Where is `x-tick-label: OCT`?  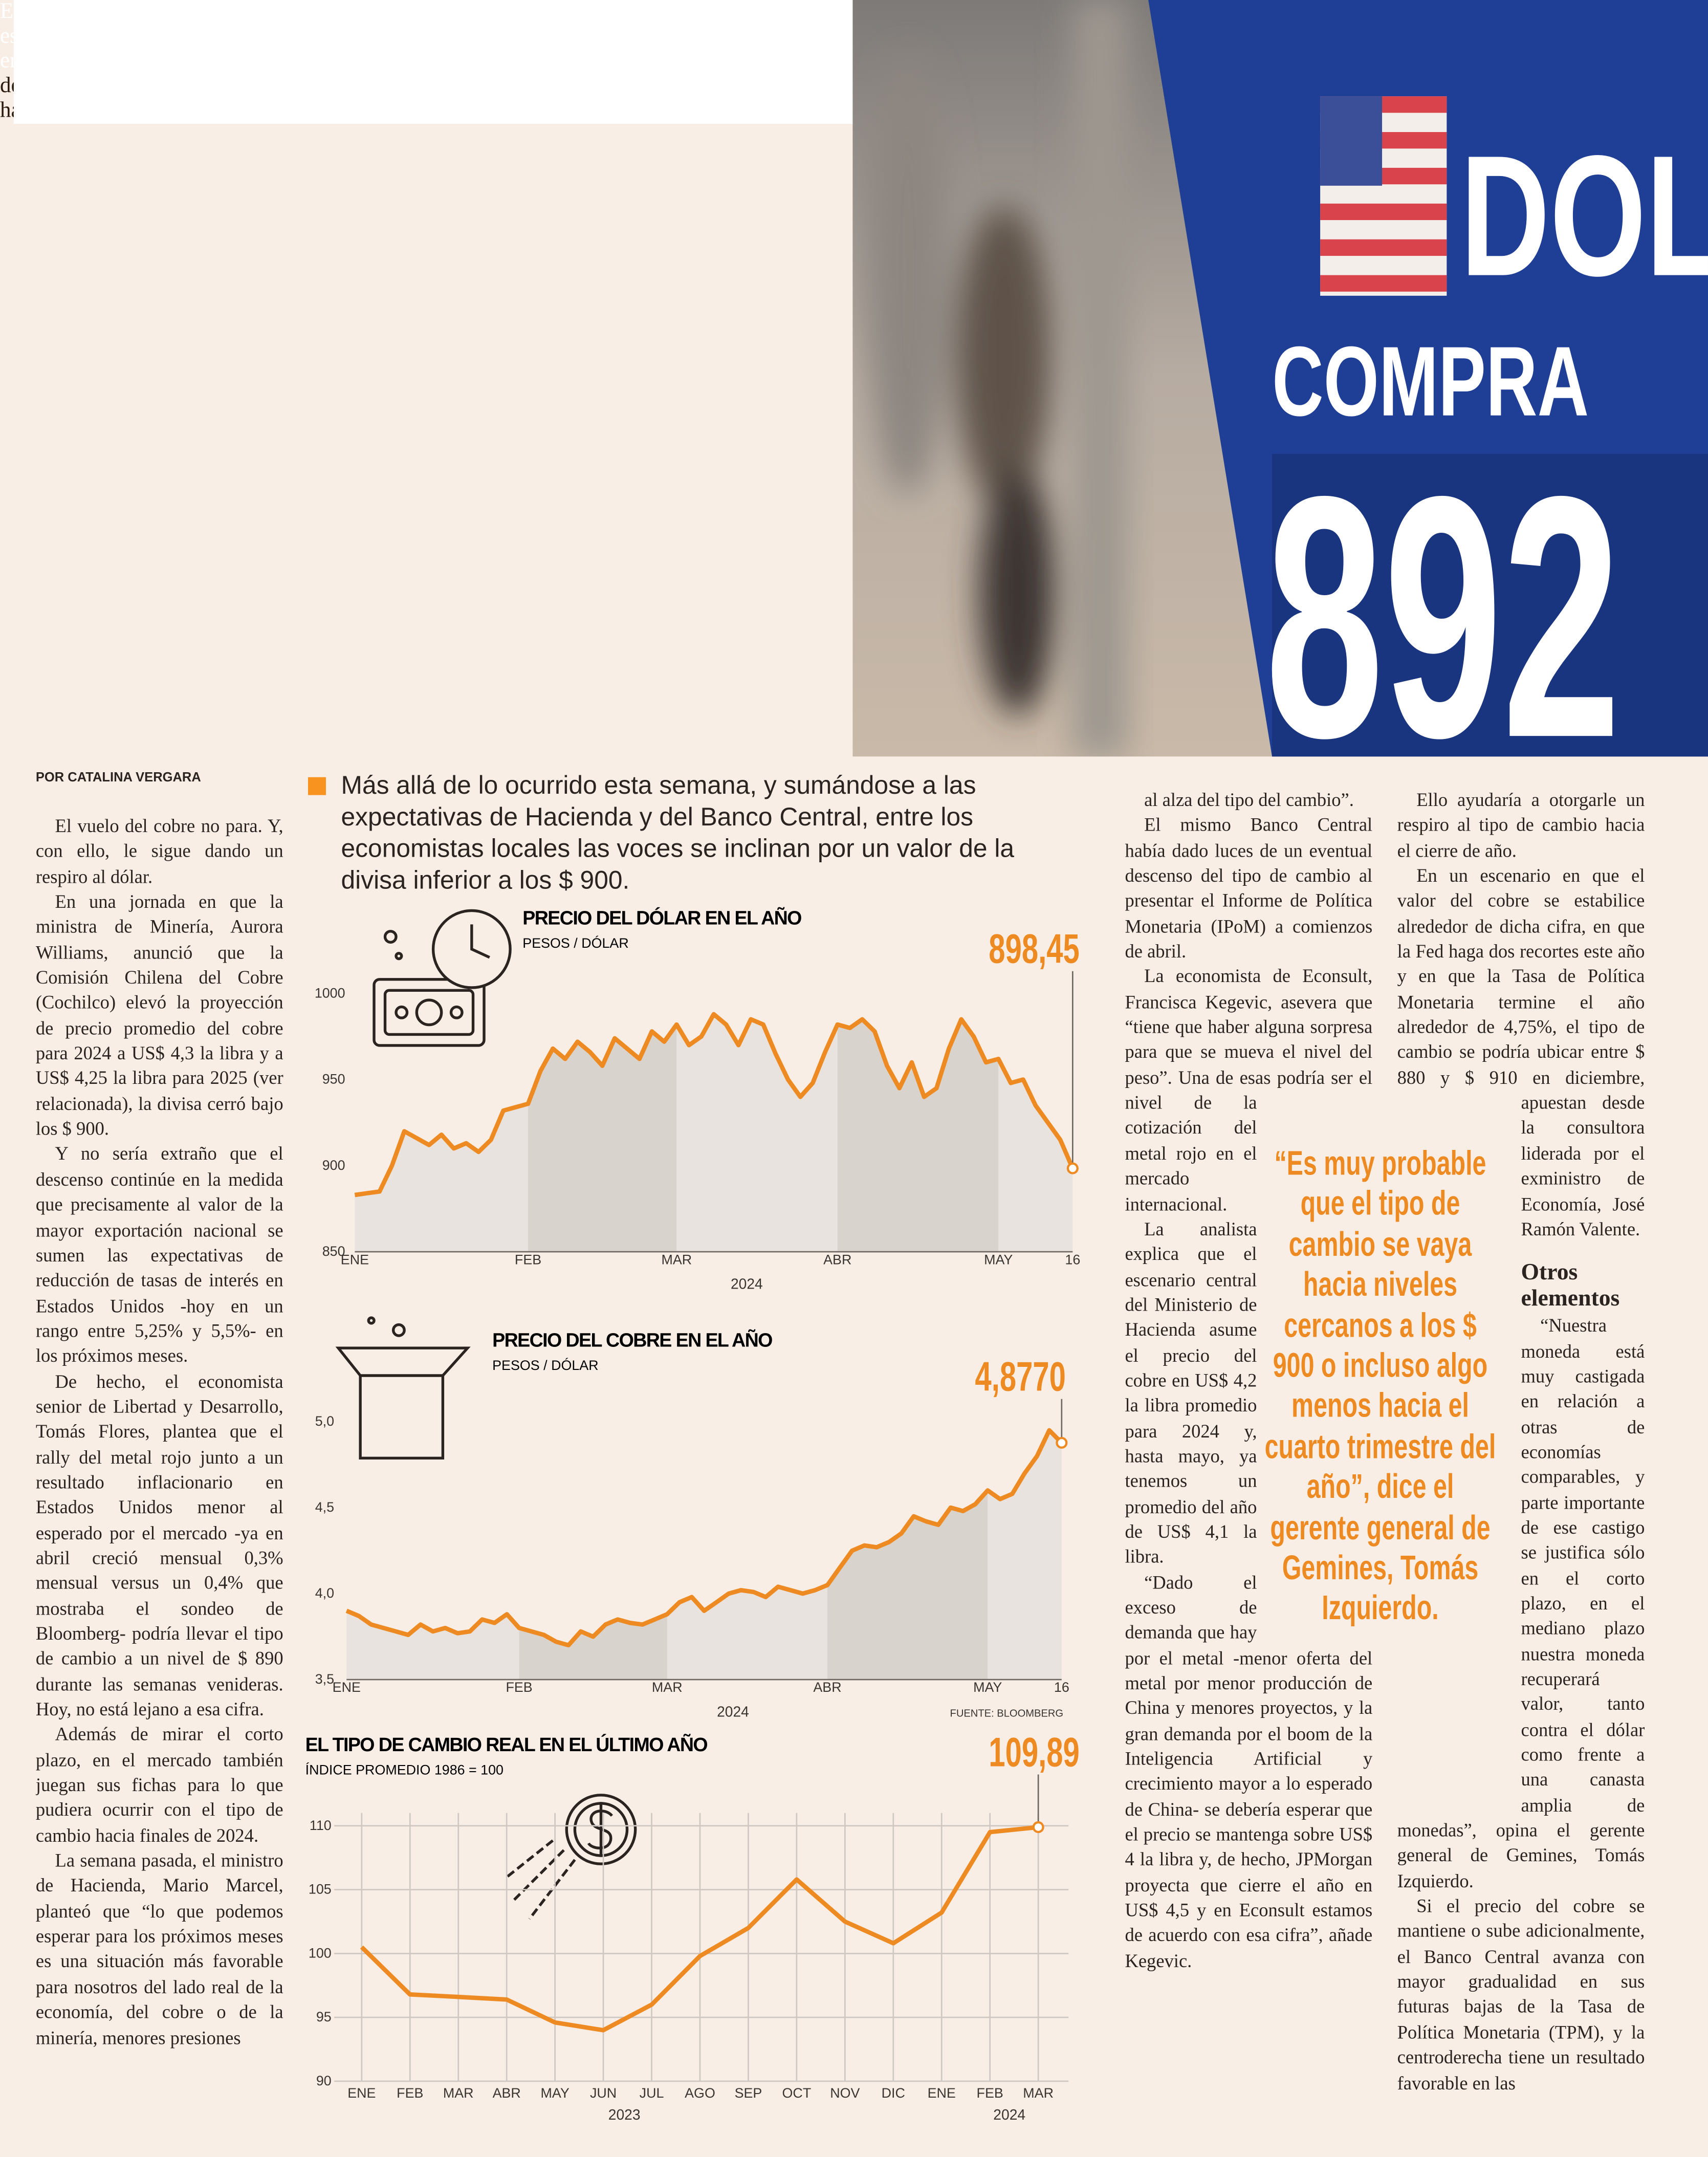 x-tick-label: OCT is located at coordinates (797, 2093).